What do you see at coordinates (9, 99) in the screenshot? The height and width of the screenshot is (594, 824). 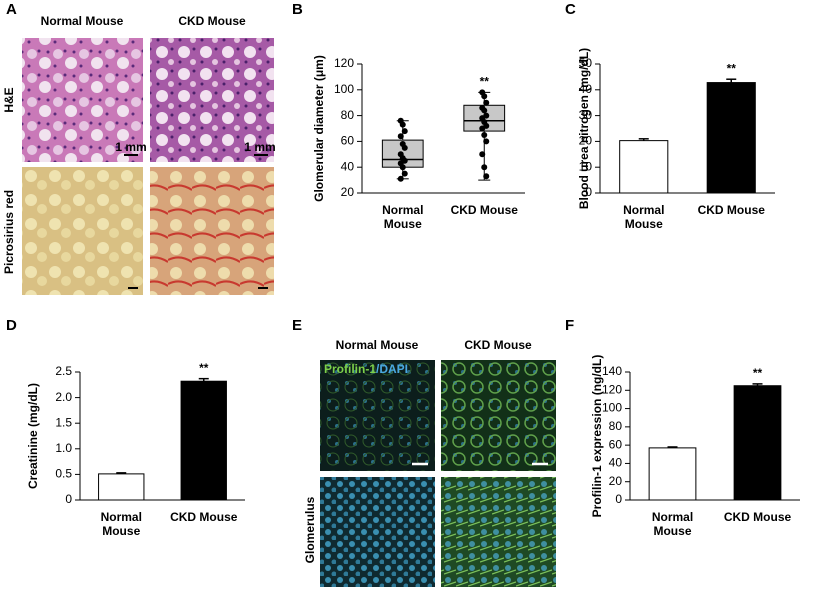 I see `row-label: H&E` at bounding box center [9, 99].